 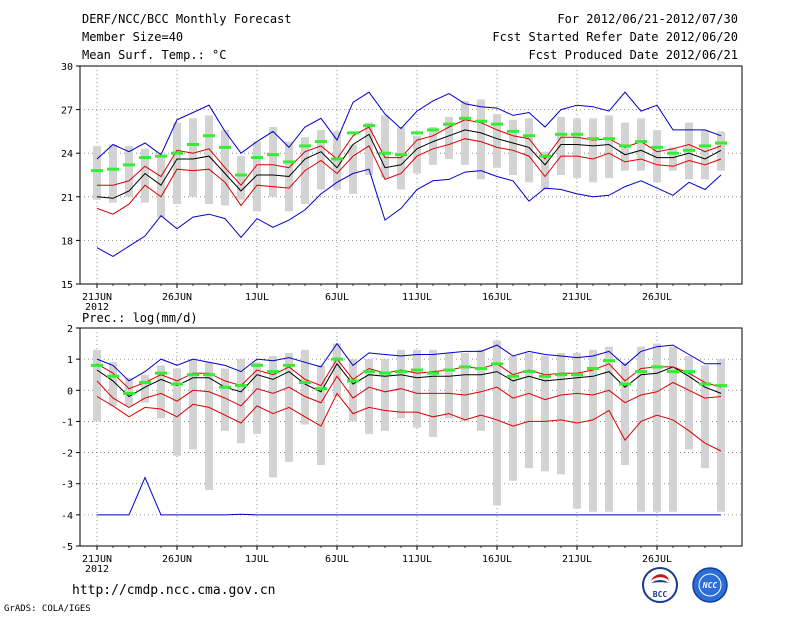 I want to click on x-tick-label: 6JUL, so click(x=337, y=559).